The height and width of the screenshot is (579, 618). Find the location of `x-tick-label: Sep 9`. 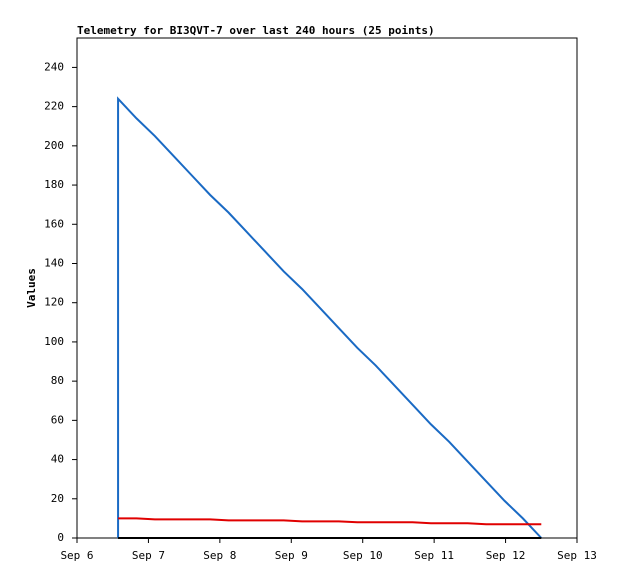

x-tick-label: Sep 9 is located at coordinates (291, 555).